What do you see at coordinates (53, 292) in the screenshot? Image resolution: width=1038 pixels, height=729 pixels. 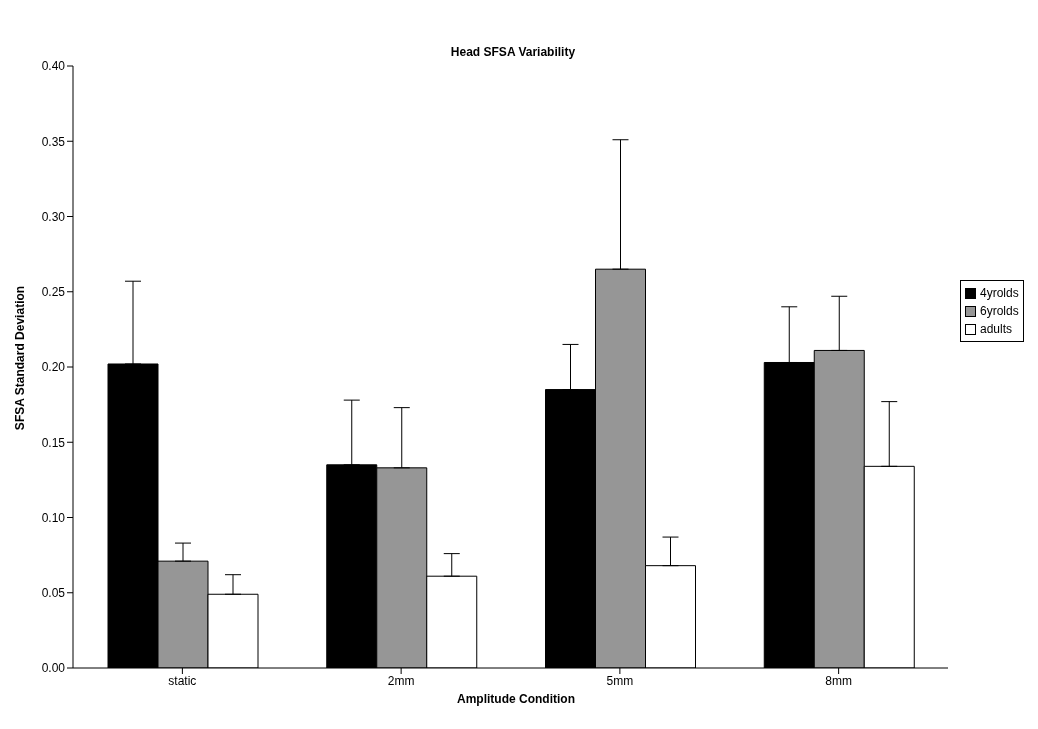 I see `y-tick-label: 0.25` at bounding box center [53, 292].